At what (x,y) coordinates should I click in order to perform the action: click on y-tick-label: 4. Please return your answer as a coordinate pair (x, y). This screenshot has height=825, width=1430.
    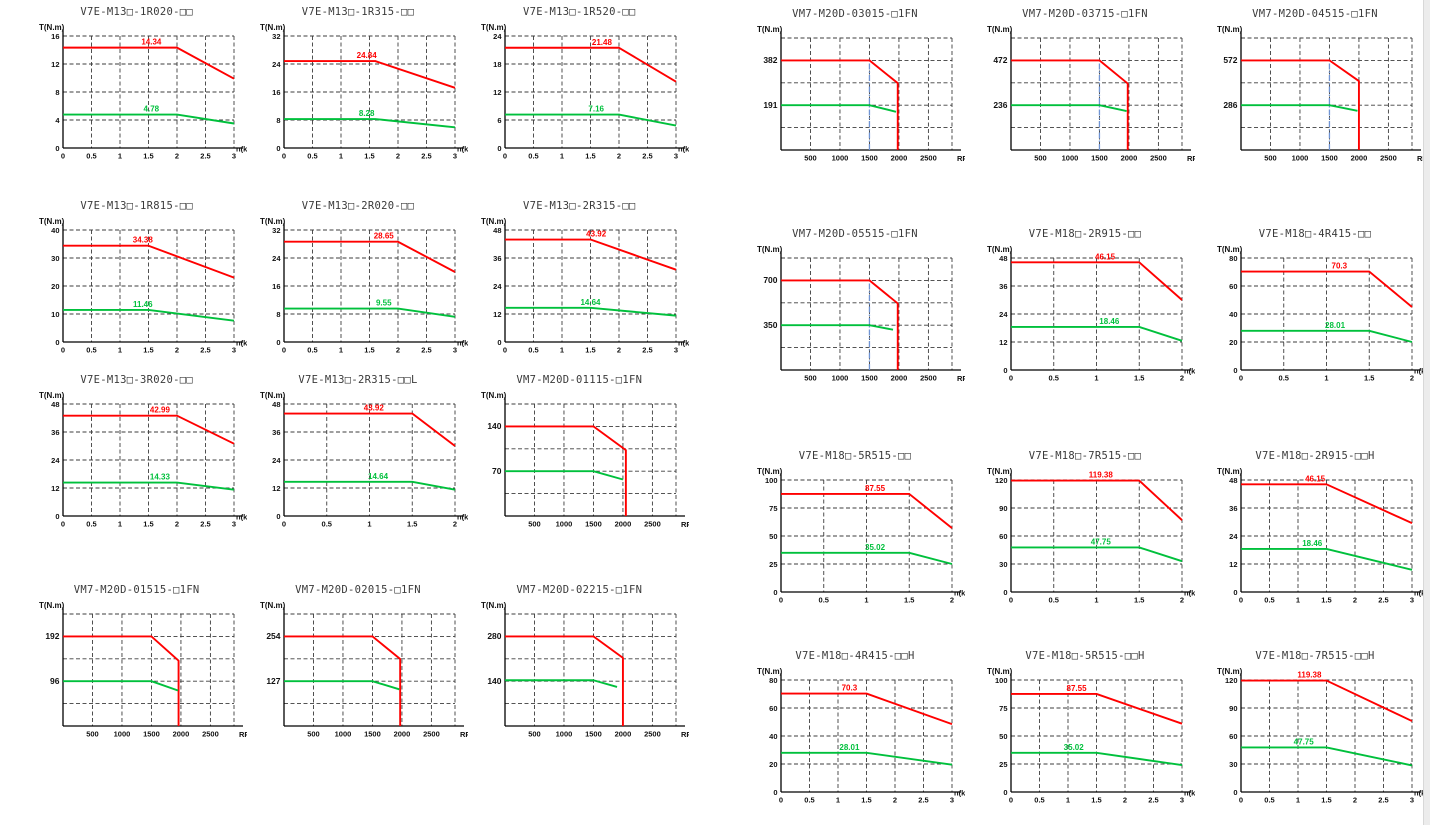
    Looking at the image, I should click on (57, 120).